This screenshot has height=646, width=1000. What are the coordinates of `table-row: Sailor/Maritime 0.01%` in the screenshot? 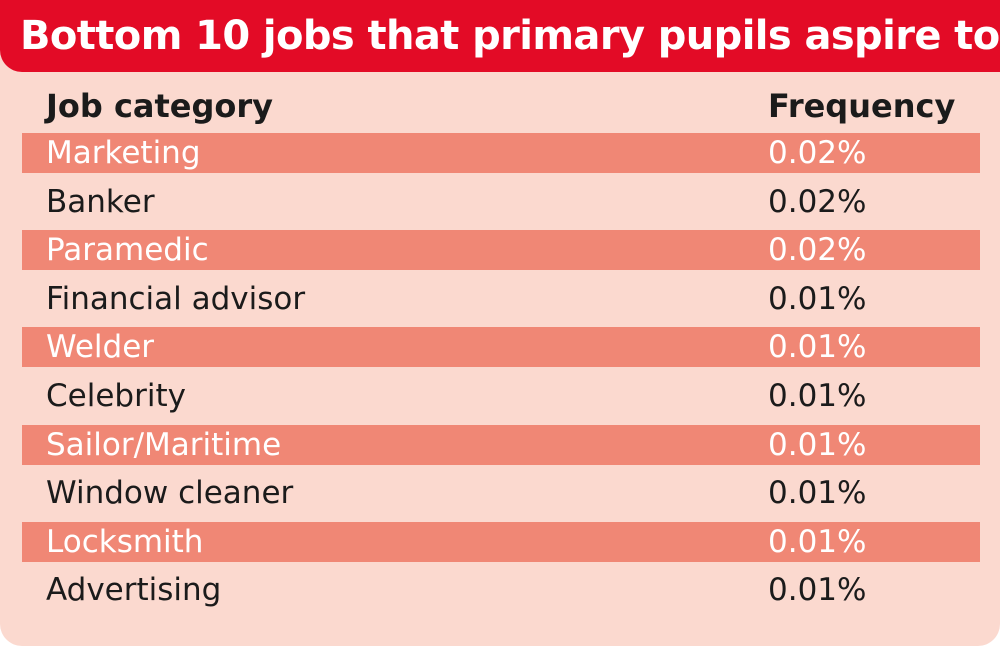 It's located at (501, 444).